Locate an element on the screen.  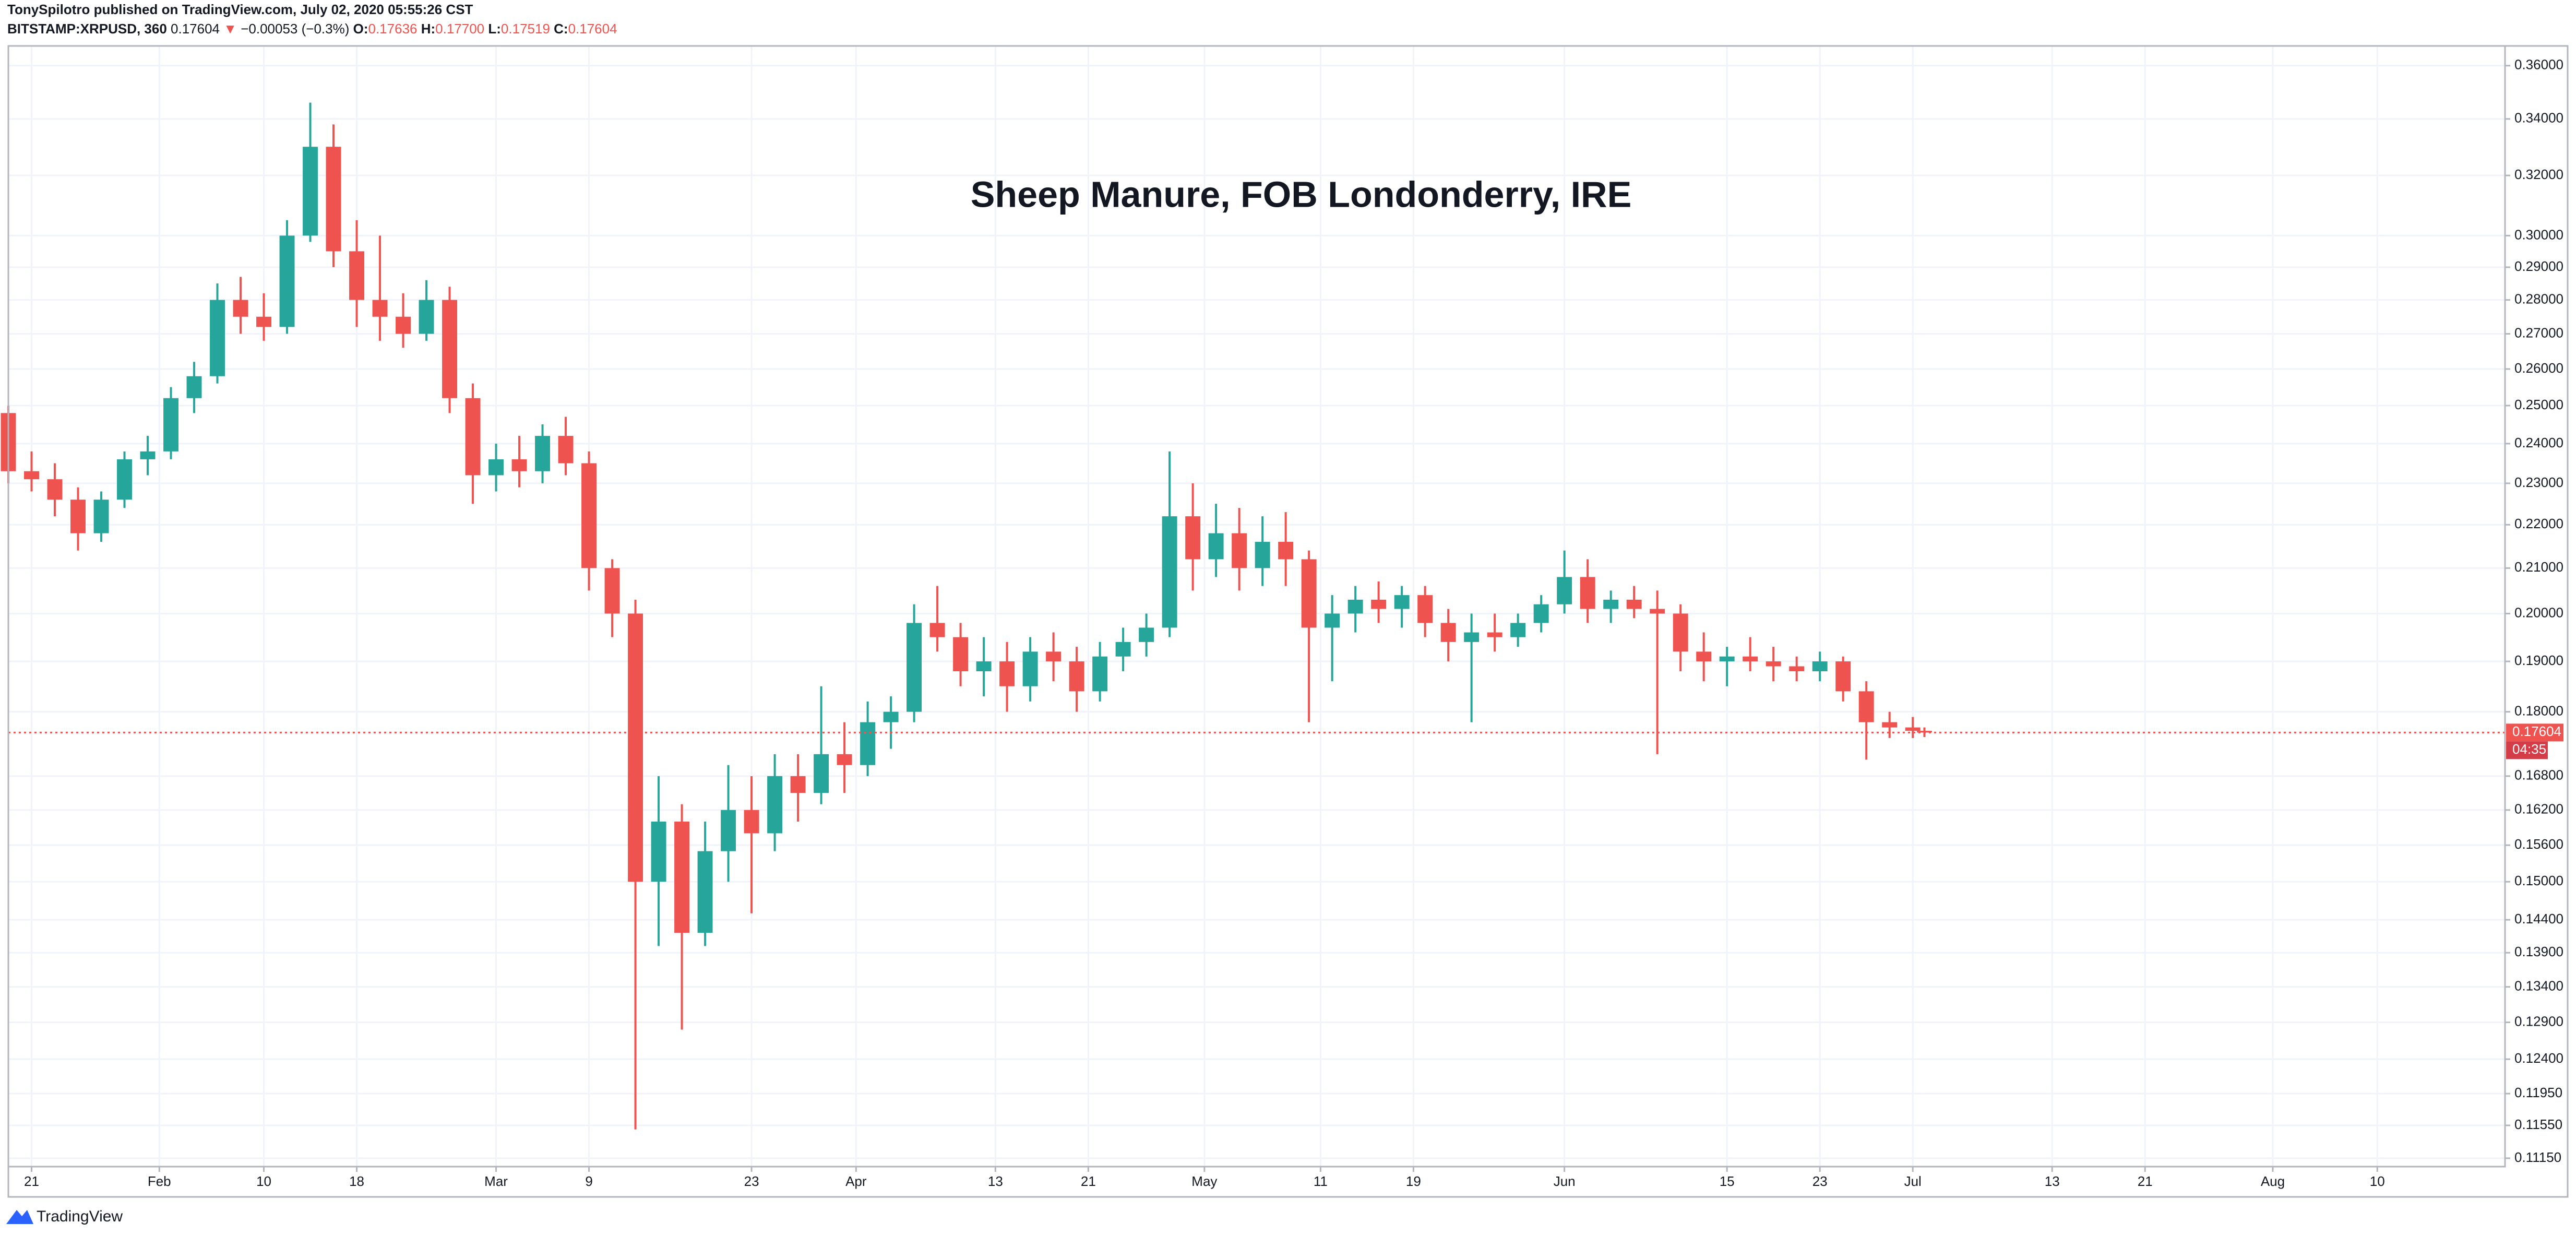
y-tick-label: 0.32000 is located at coordinates (2539, 174).